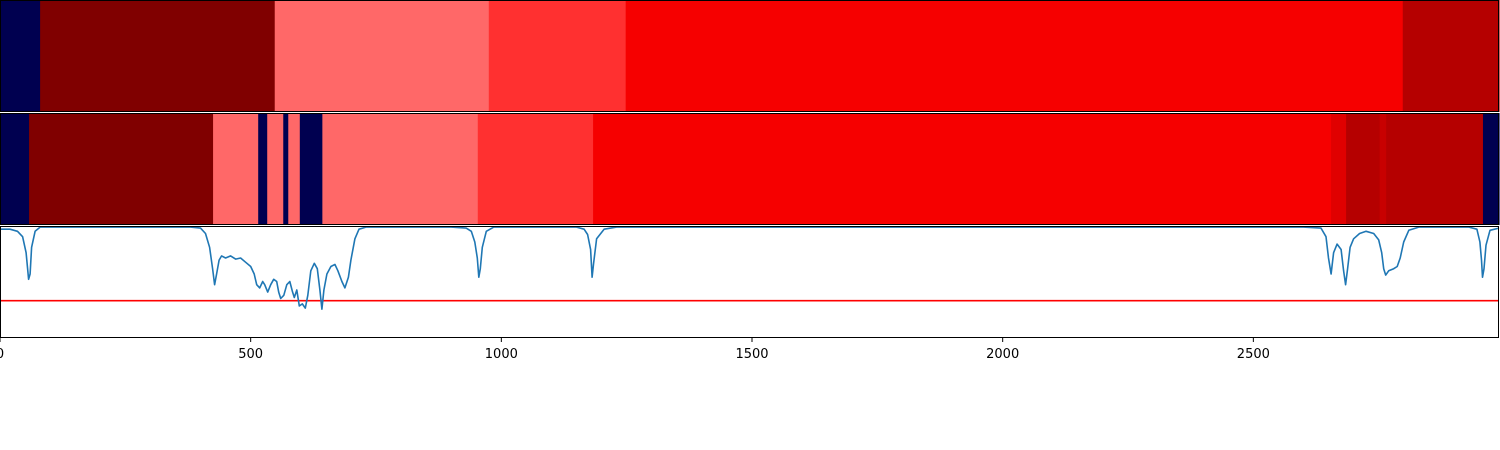 Image resolution: width=1500 pixels, height=450 pixels. Describe the element at coordinates (250, 354) in the screenshot. I see `x-tick-label-1: 500` at that location.